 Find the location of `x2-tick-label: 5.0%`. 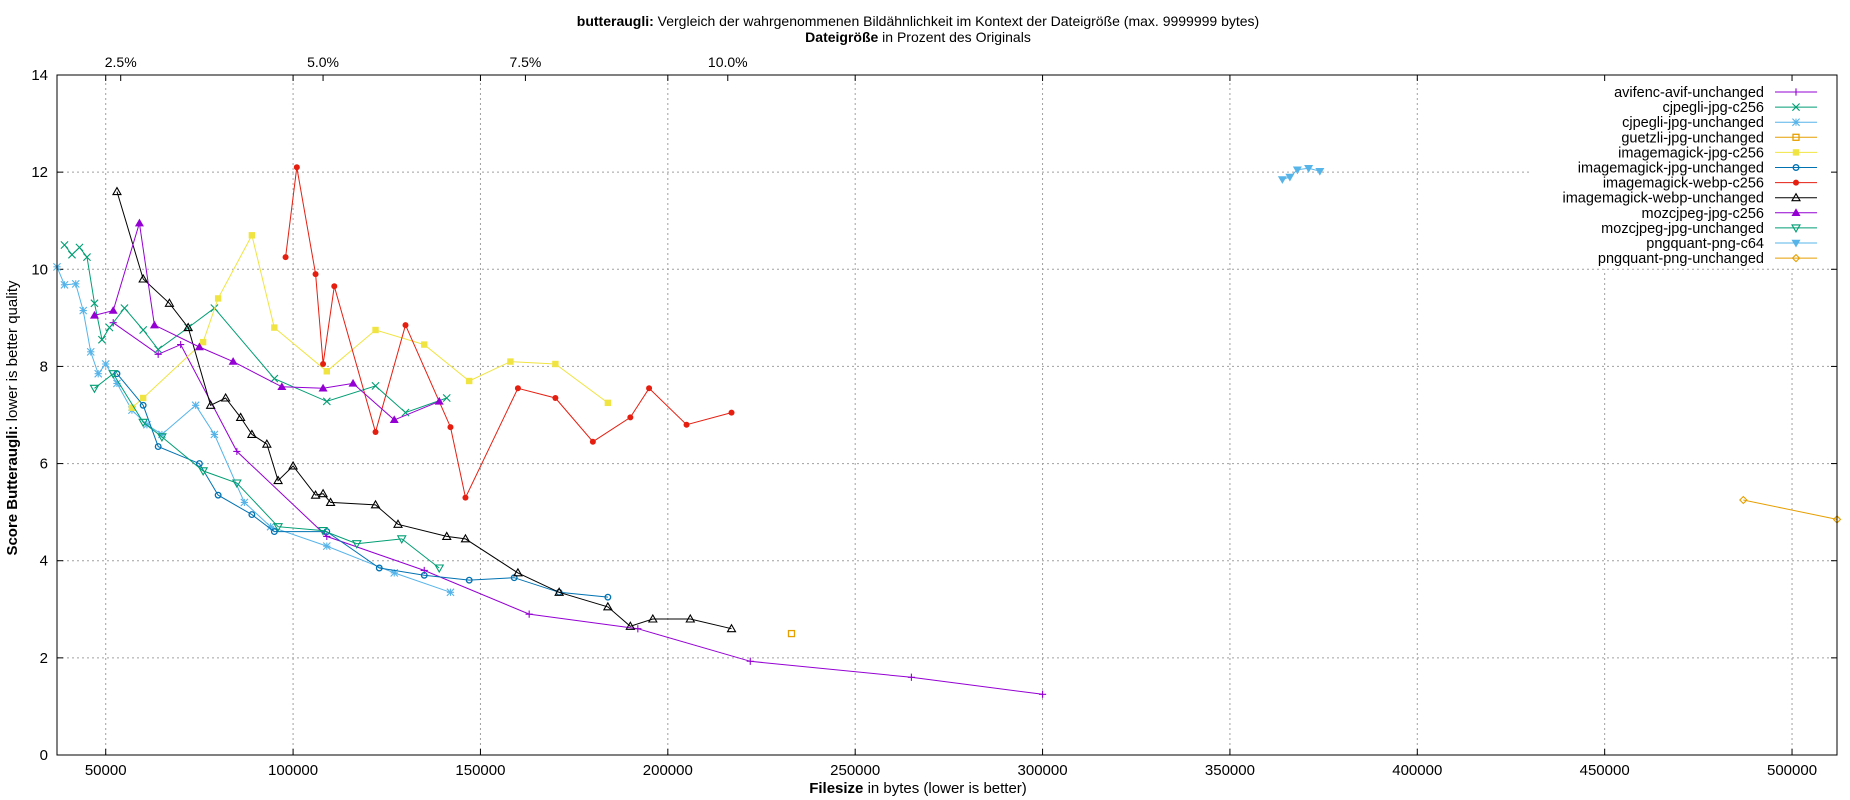

x2-tick-label: 5.0% is located at coordinates (323, 62).